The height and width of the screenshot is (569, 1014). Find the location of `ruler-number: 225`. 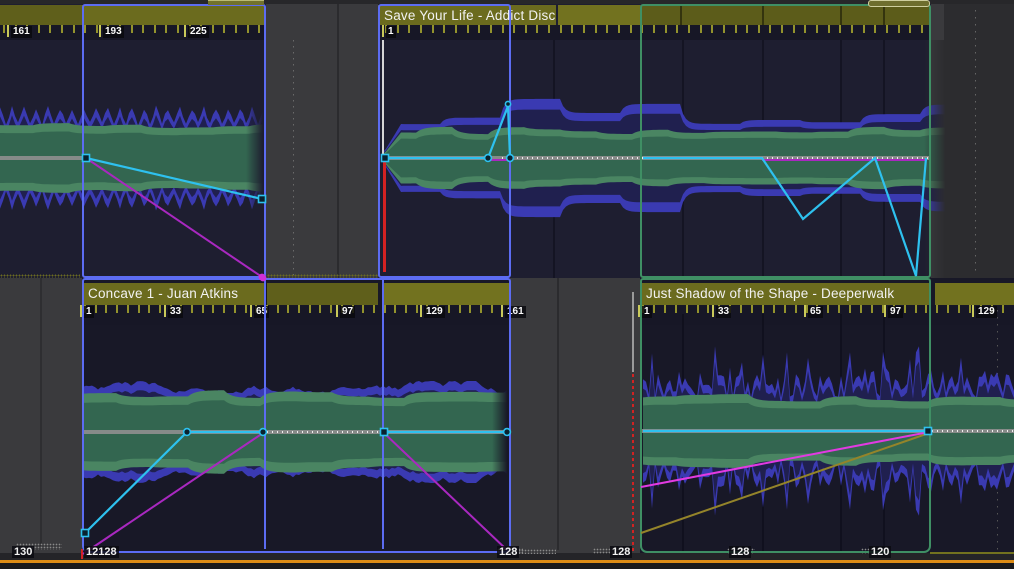

ruler-number: 225 is located at coordinates (198, 32).